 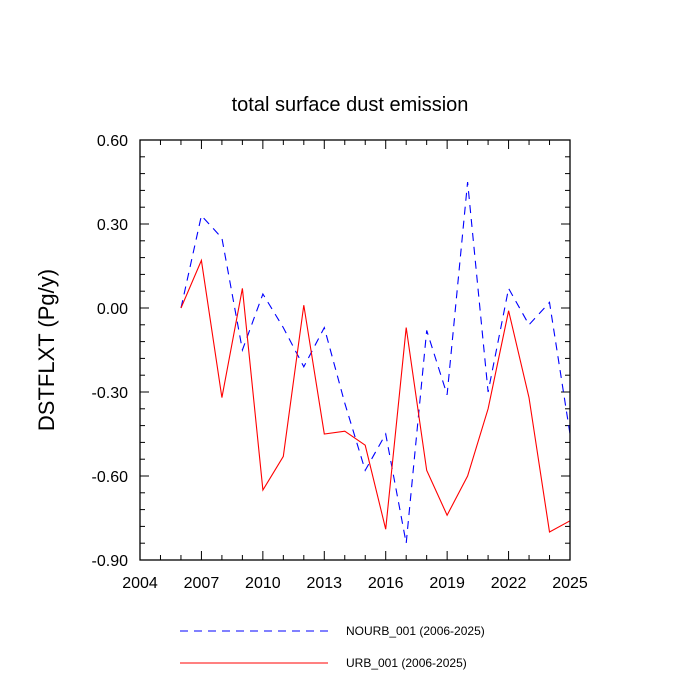 I want to click on y-tick-label: -0.60, so click(x=110, y=477).